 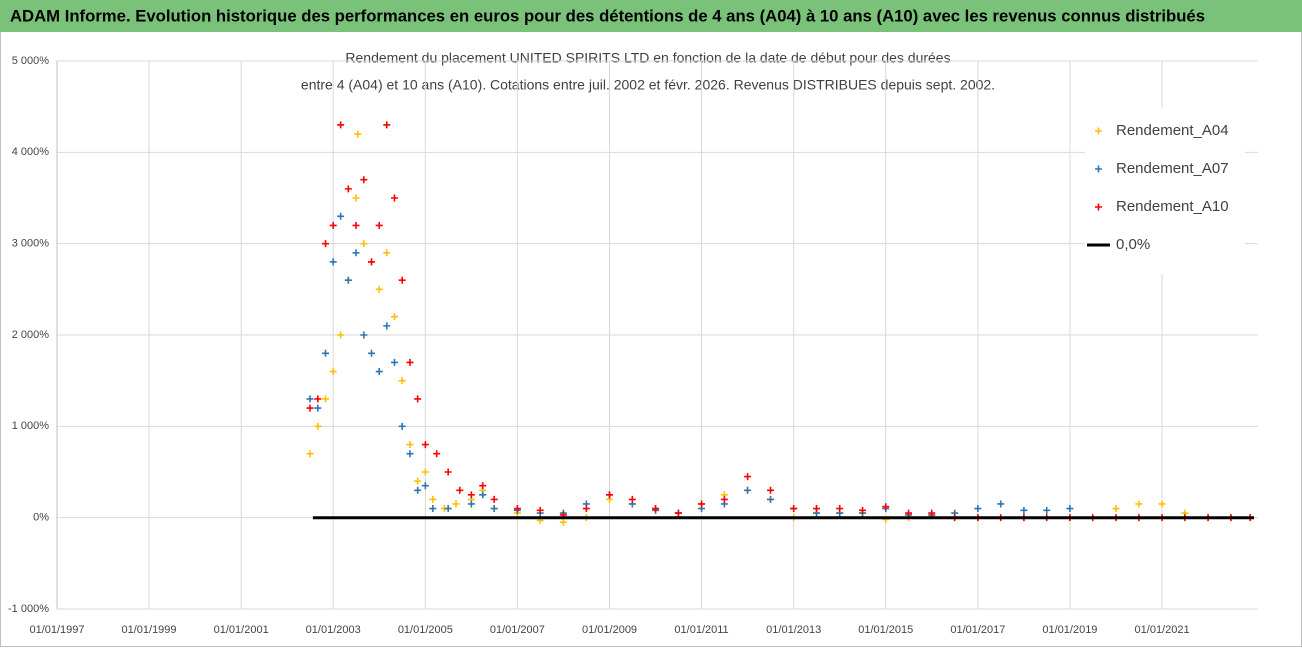 What do you see at coordinates (1069, 630) in the screenshot?
I see `x-tick-label: 01/01/2019` at bounding box center [1069, 630].